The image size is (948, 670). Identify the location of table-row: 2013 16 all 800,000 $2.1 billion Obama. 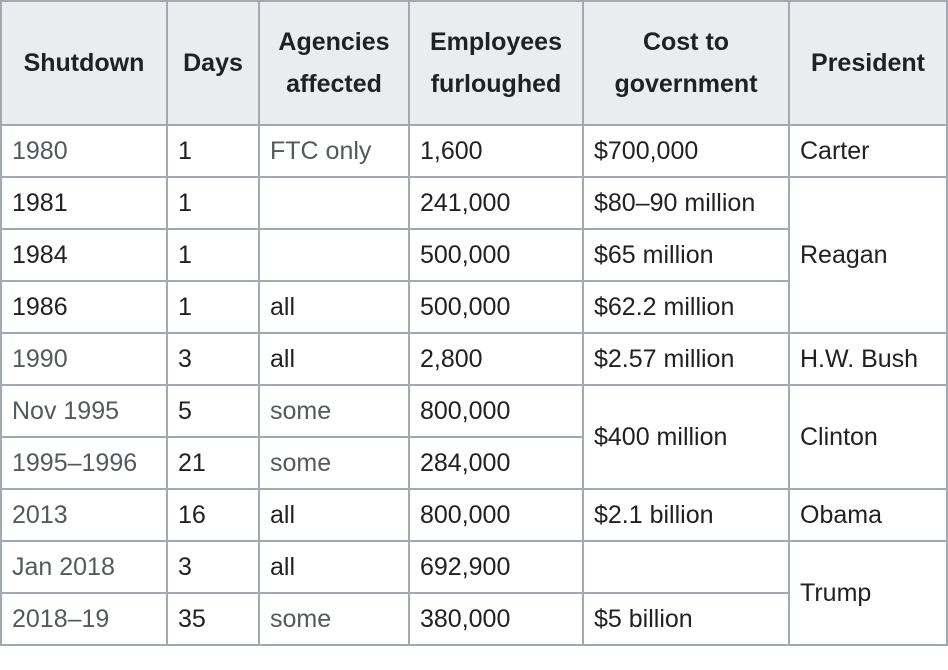
(474, 515).